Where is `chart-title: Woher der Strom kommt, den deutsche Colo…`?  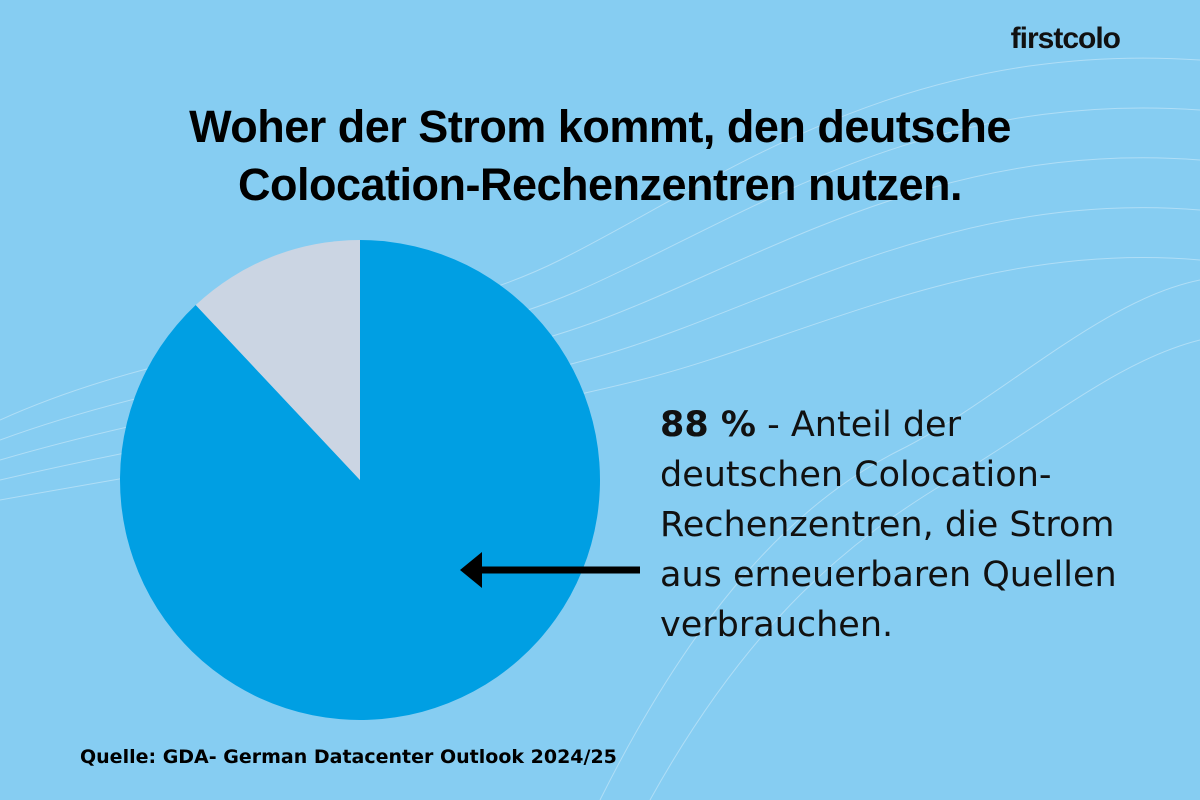 chart-title: Woher der Strom kommt, den deutsche Colo… is located at coordinates (600, 155).